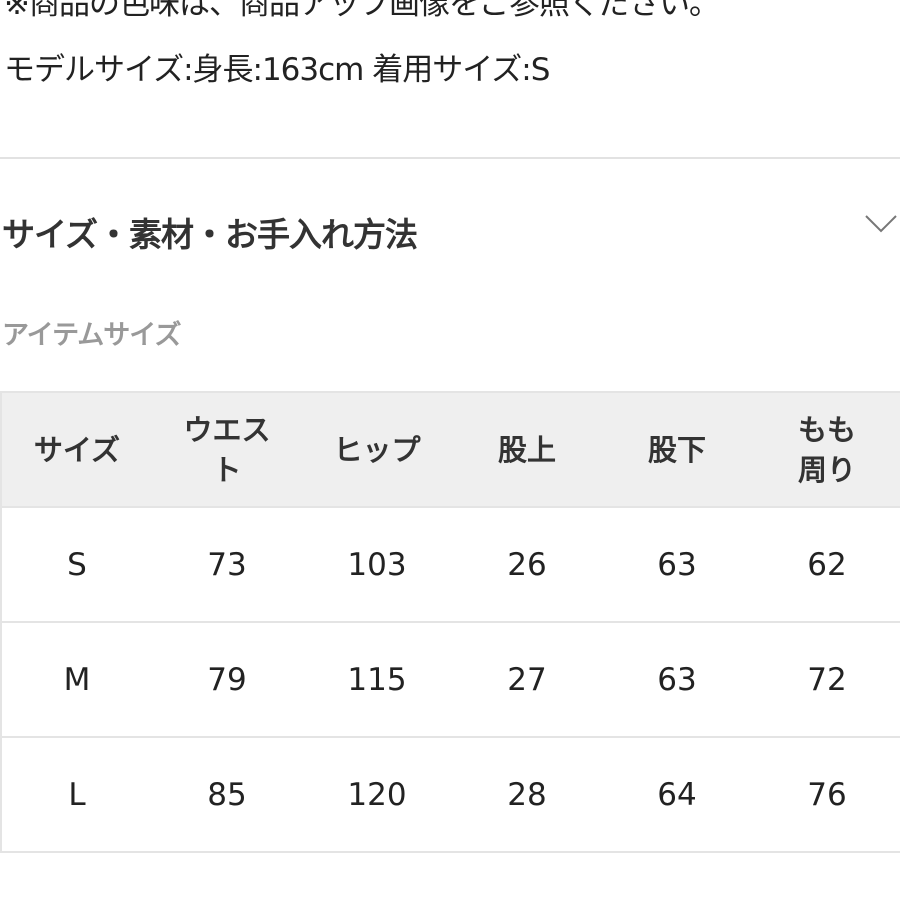 Image resolution: width=900 pixels, height=900 pixels. I want to click on cell: 85, so click(227, 794).